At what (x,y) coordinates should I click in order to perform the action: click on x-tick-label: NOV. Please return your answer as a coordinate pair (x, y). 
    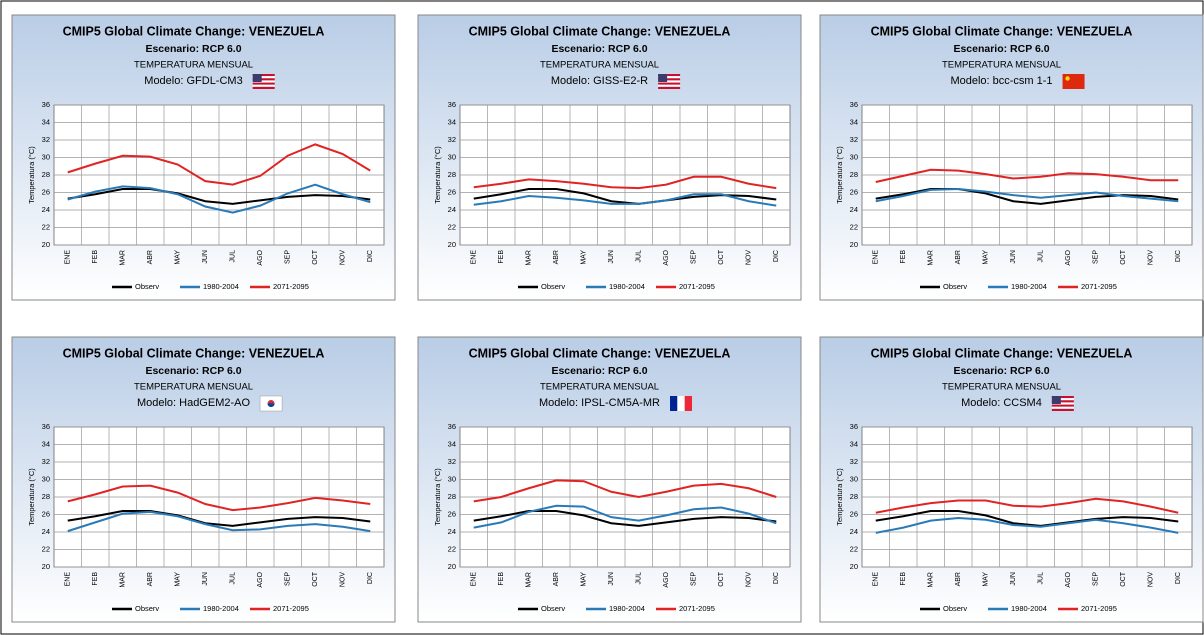
    Looking at the image, I should click on (1151, 258).